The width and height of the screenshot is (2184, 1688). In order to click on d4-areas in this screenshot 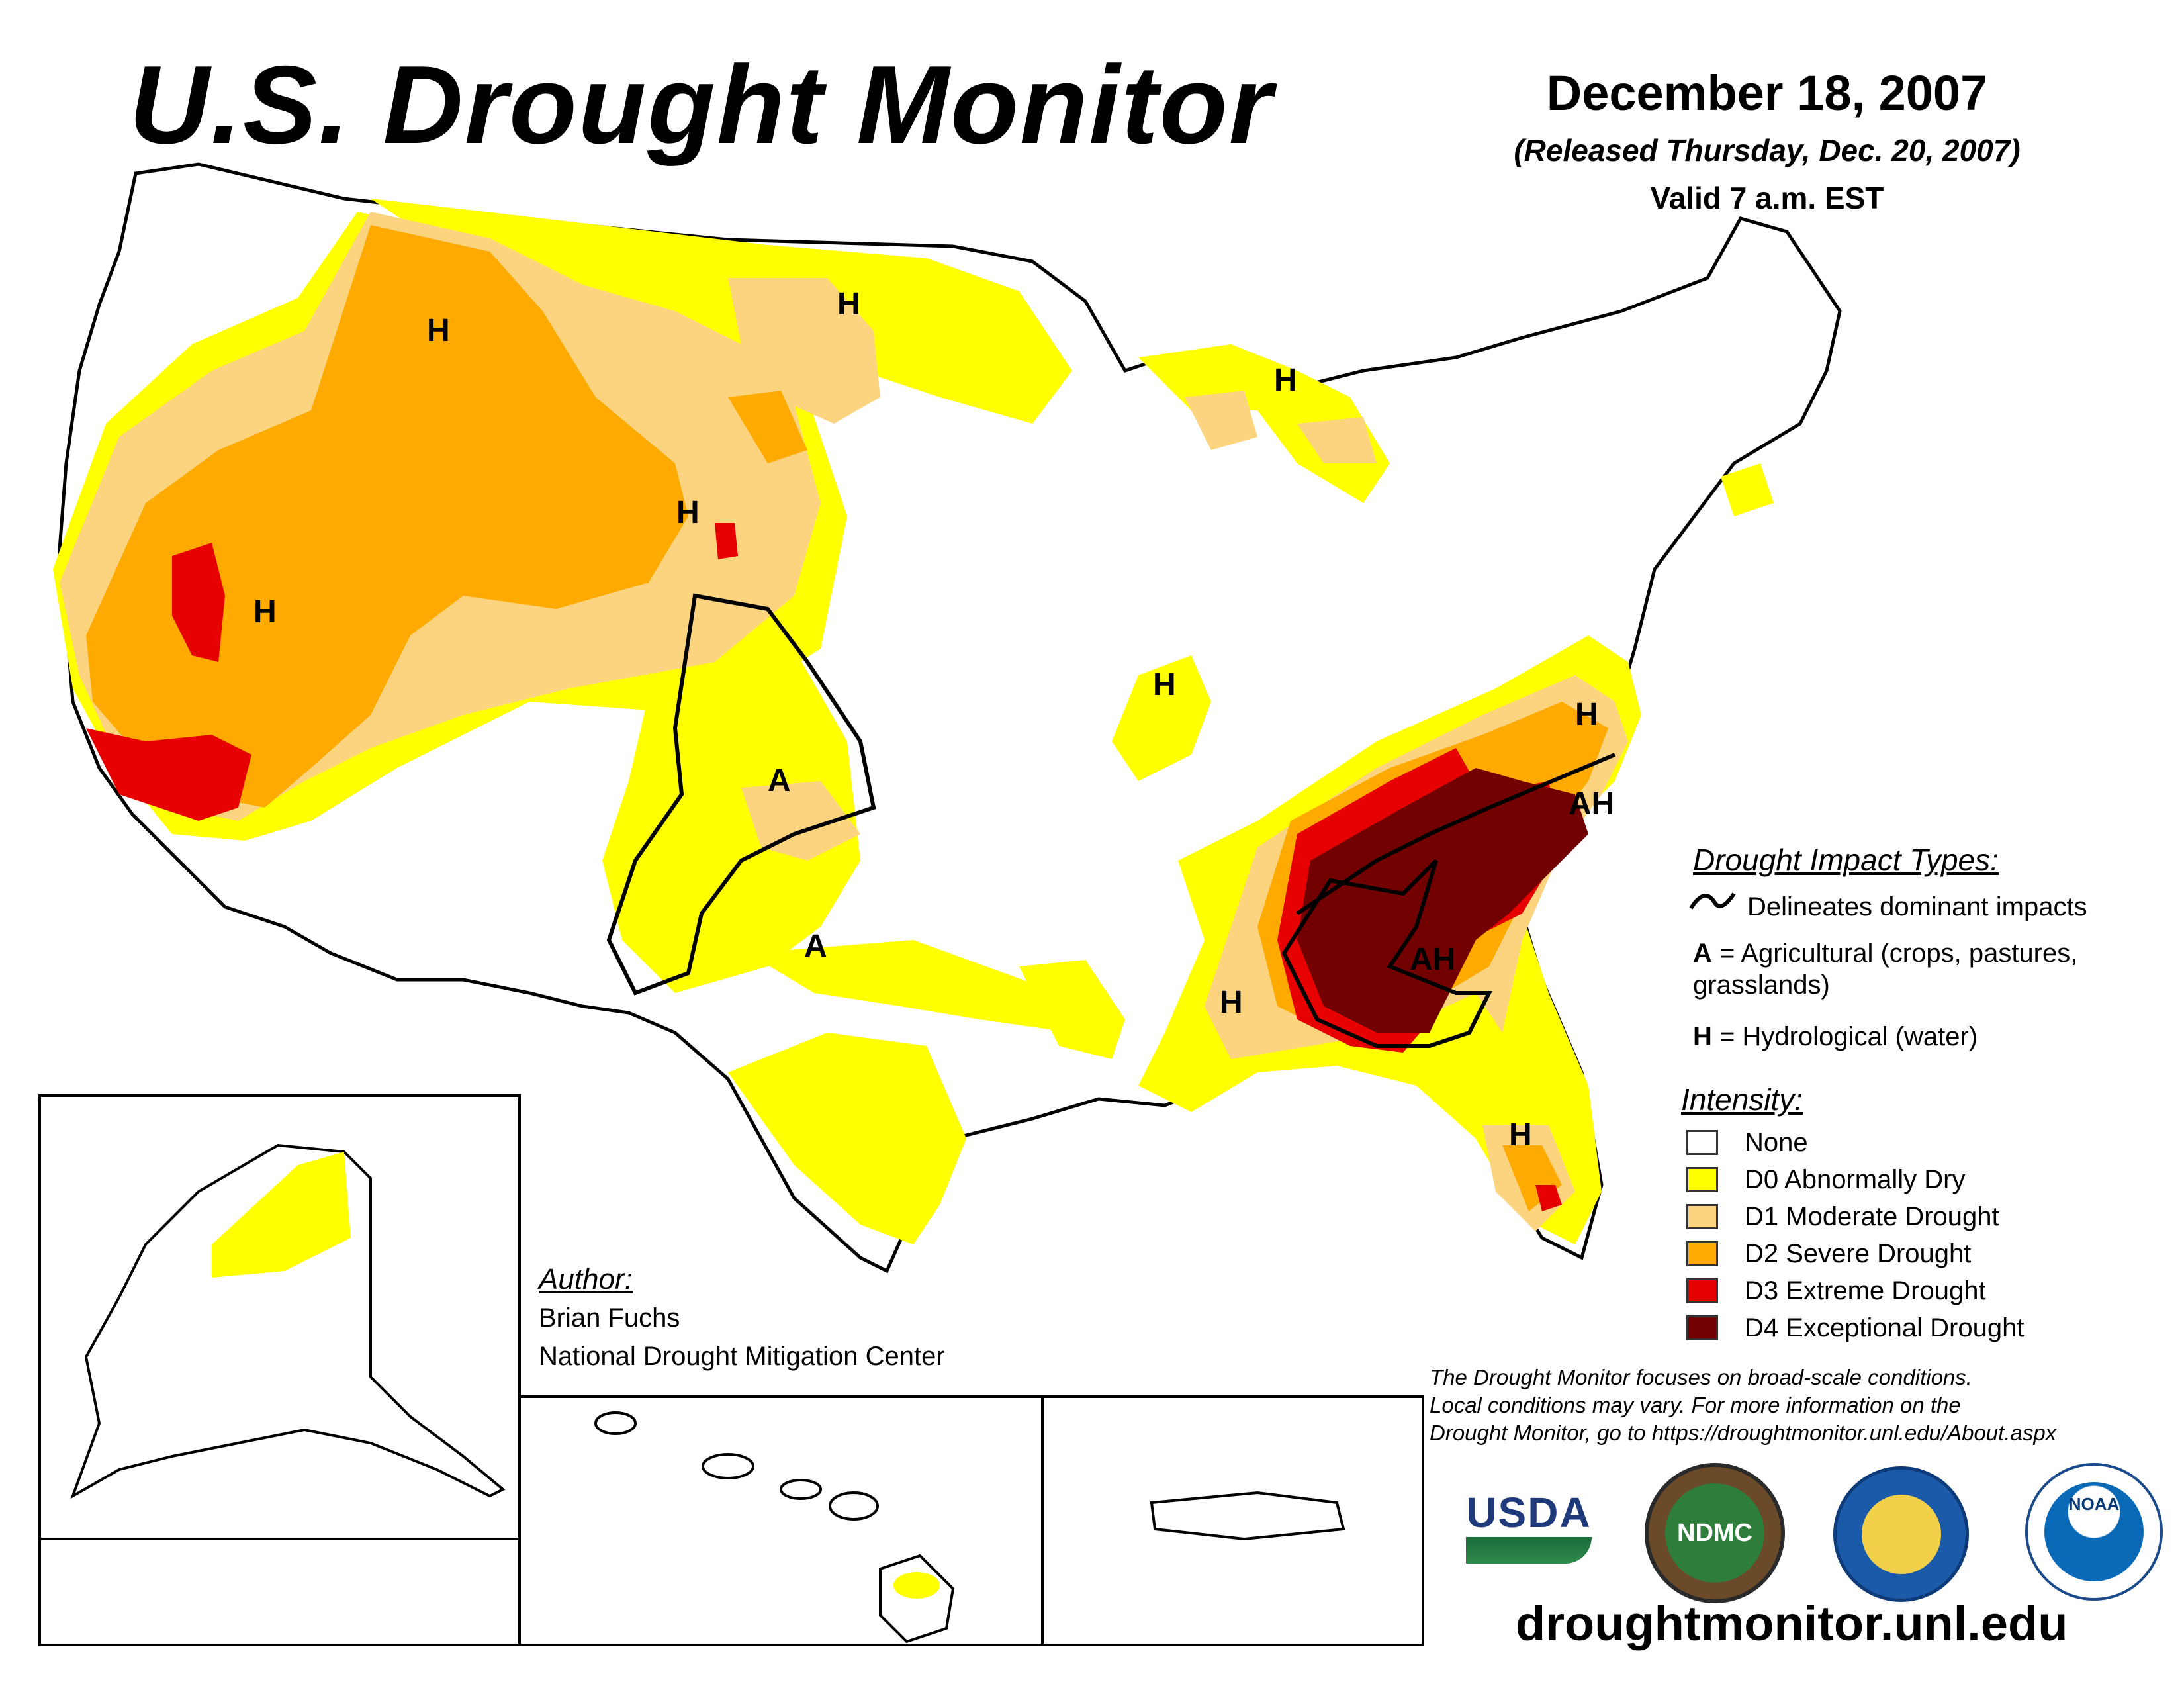, I will do `click(1442, 900)`.